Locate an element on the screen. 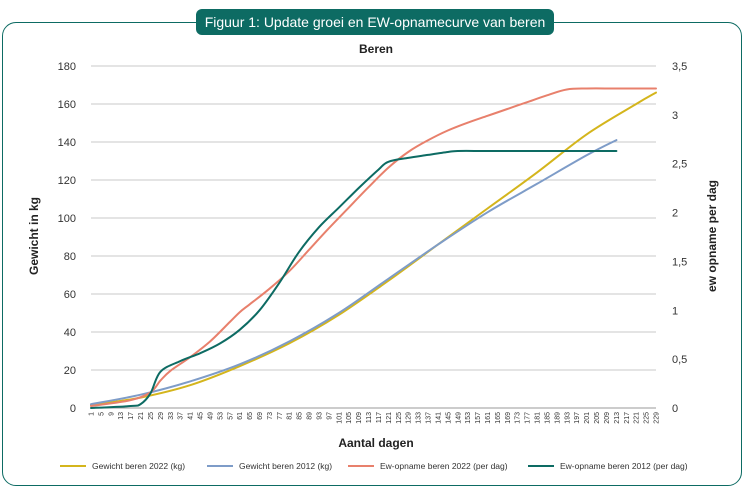 The image size is (746, 490). x-tick-label: 77 is located at coordinates (280, 416).